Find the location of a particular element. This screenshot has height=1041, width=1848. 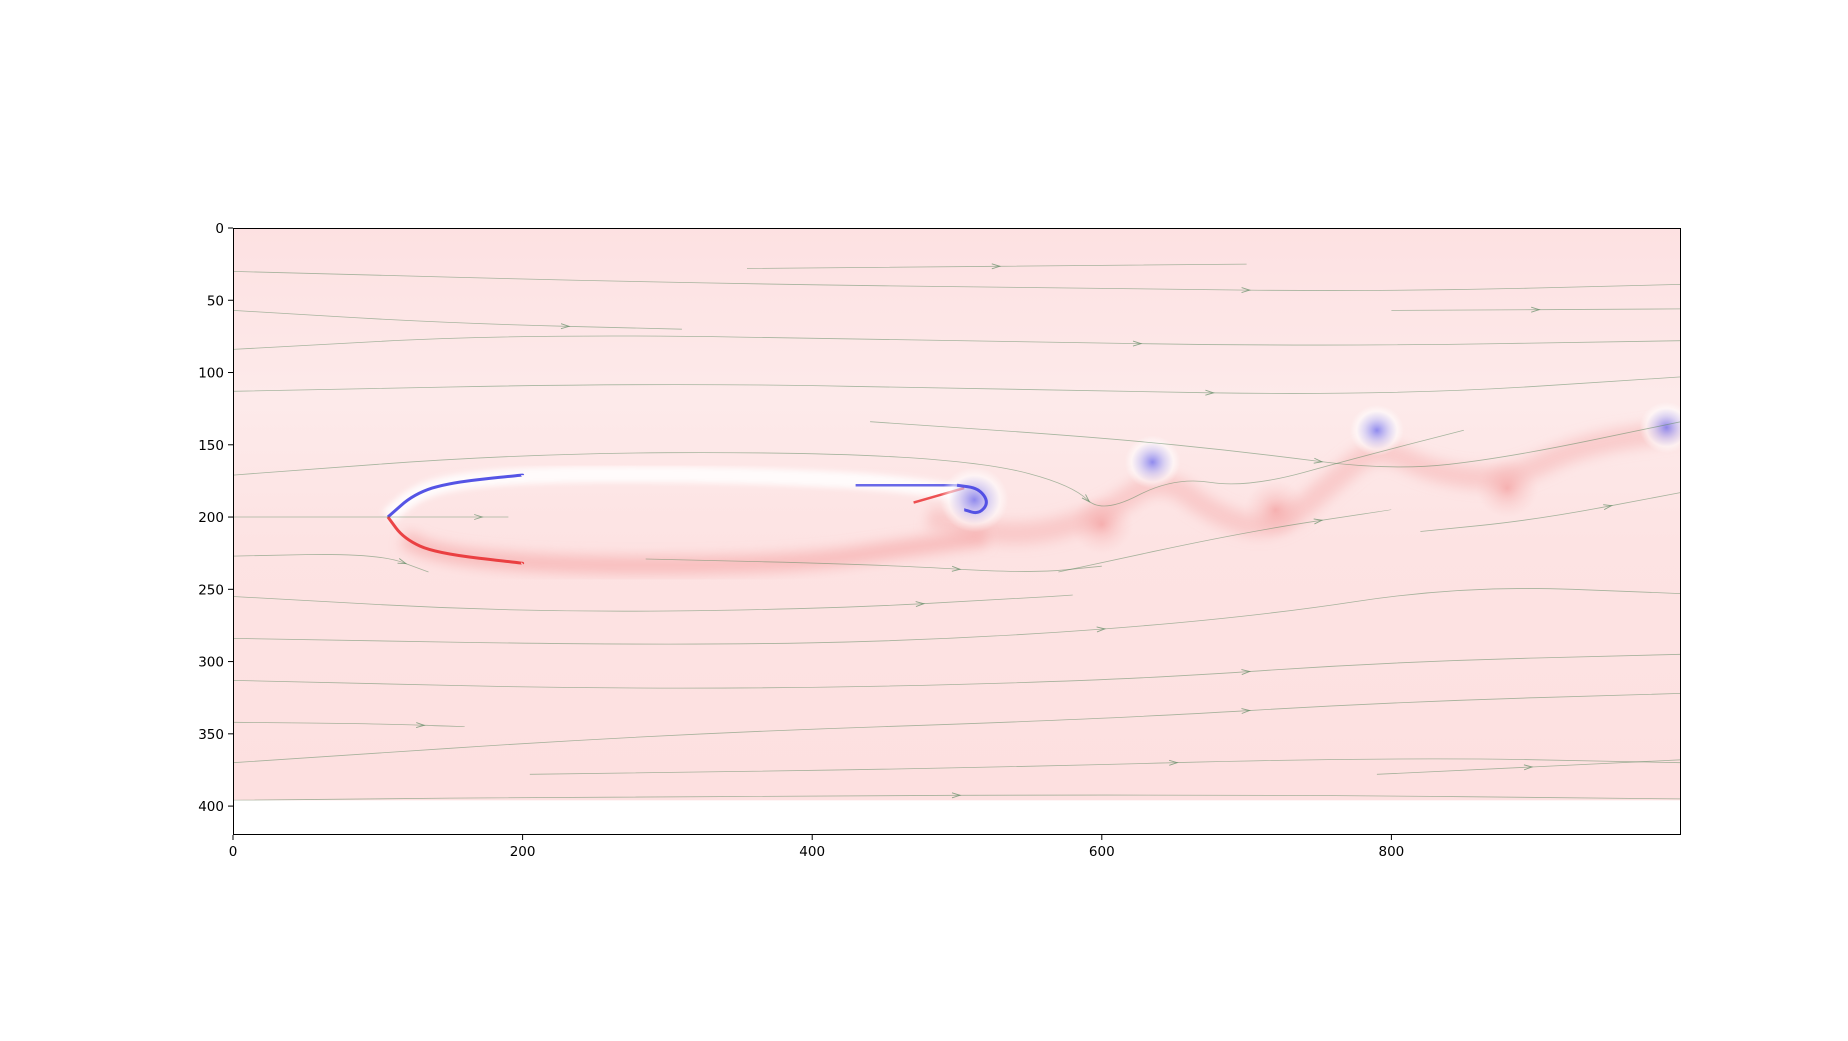

y-axis: 0 50 100 150 200 250 300 350 400 is located at coordinates (215, 518).